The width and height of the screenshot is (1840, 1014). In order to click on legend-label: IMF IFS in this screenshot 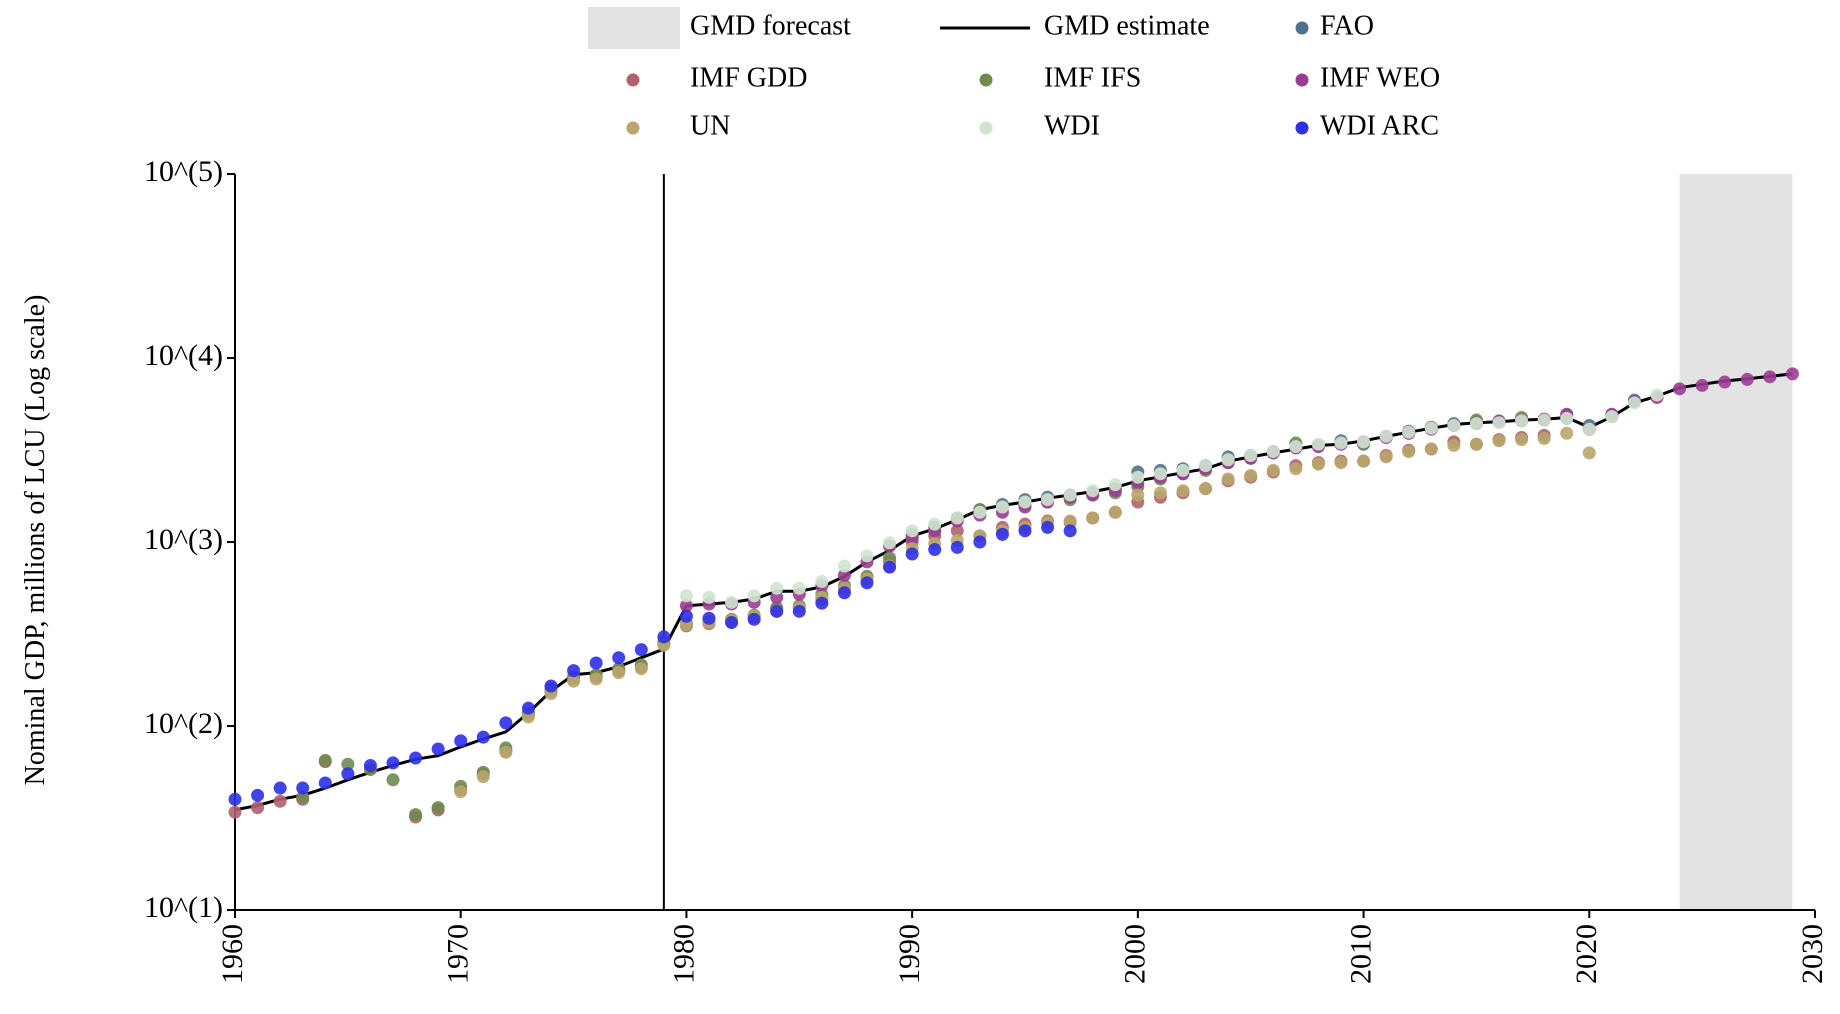, I will do `click(1092, 77)`.